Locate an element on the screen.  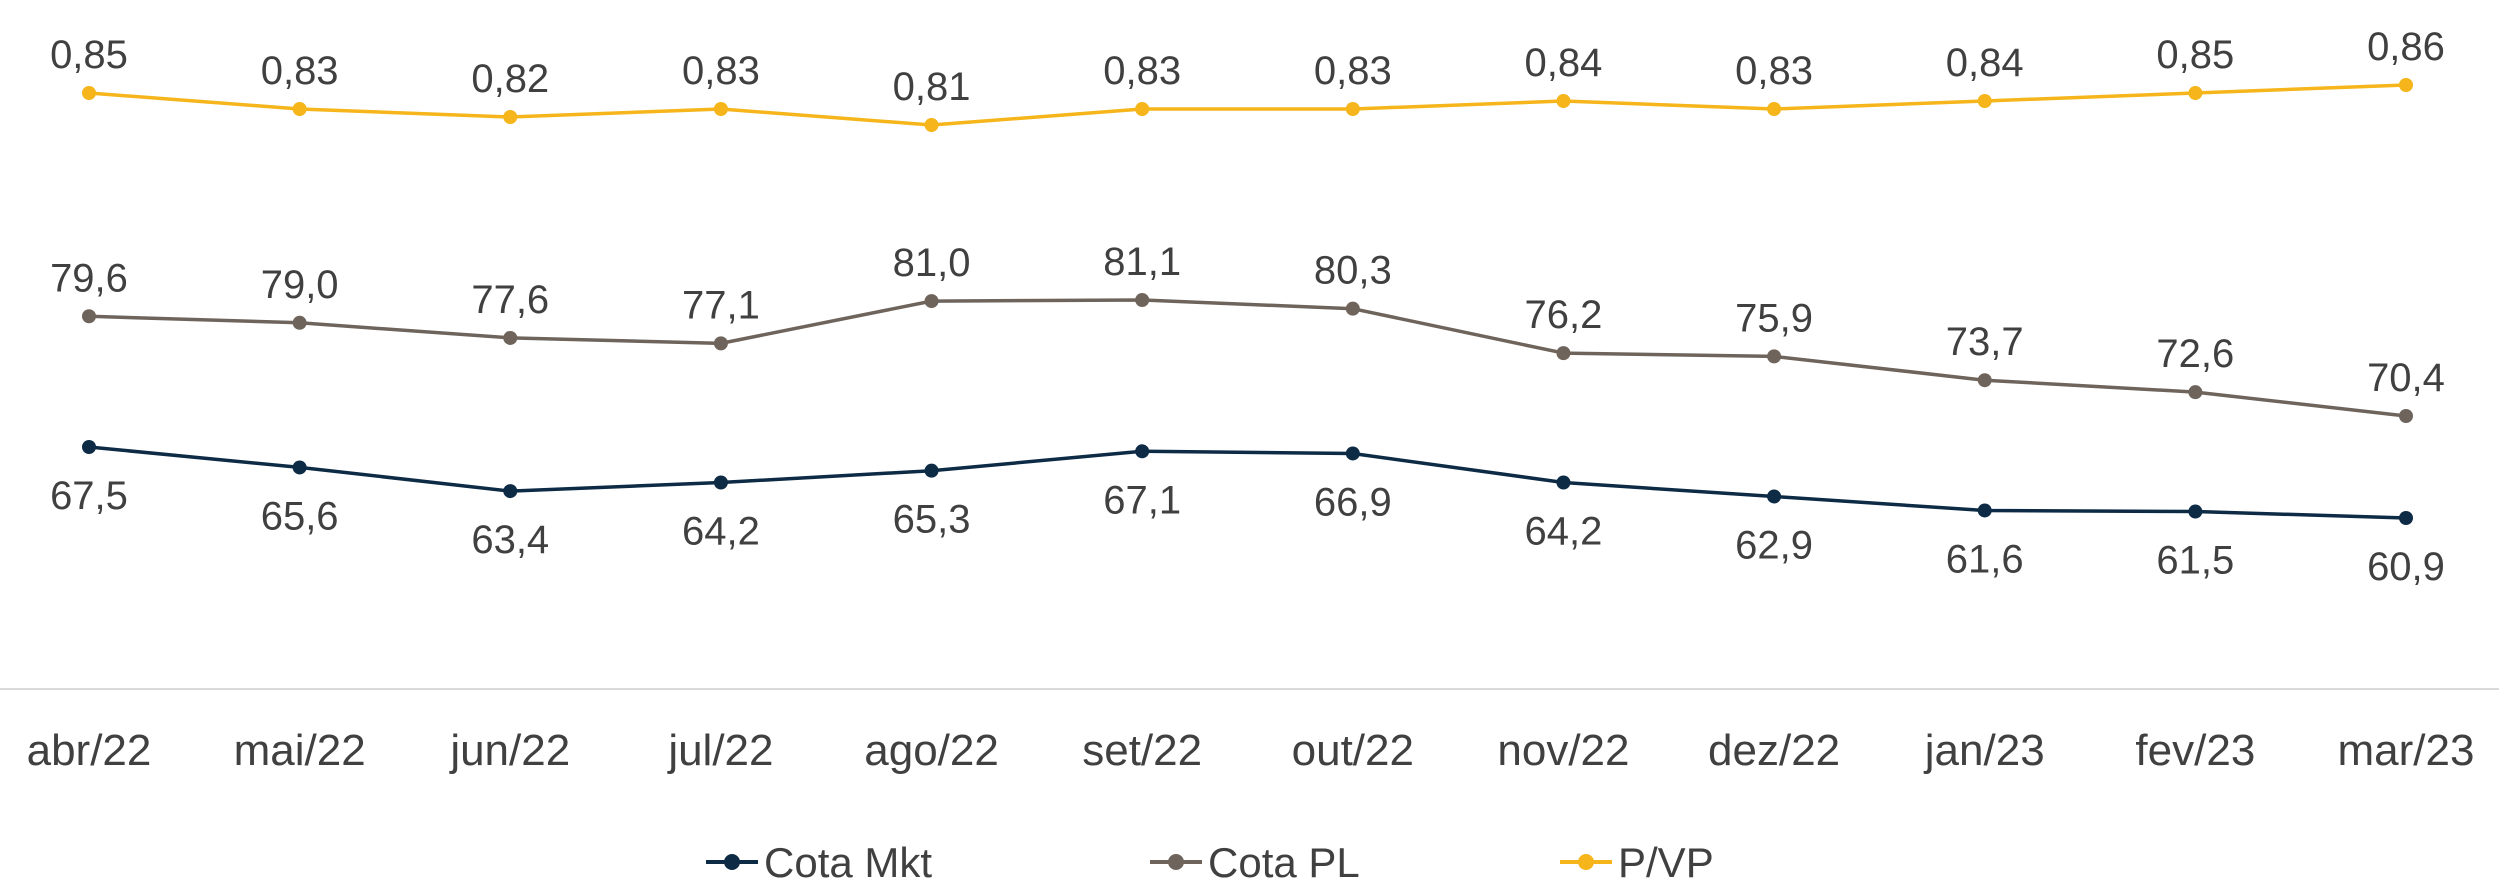
legend-label-cota-pl: Cota PL is located at coordinates (1284, 859).